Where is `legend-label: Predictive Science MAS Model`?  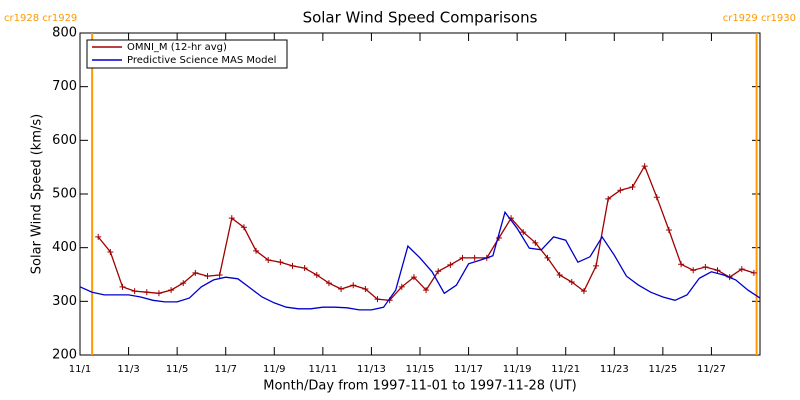 legend-label: Predictive Science MAS Model is located at coordinates (201, 60).